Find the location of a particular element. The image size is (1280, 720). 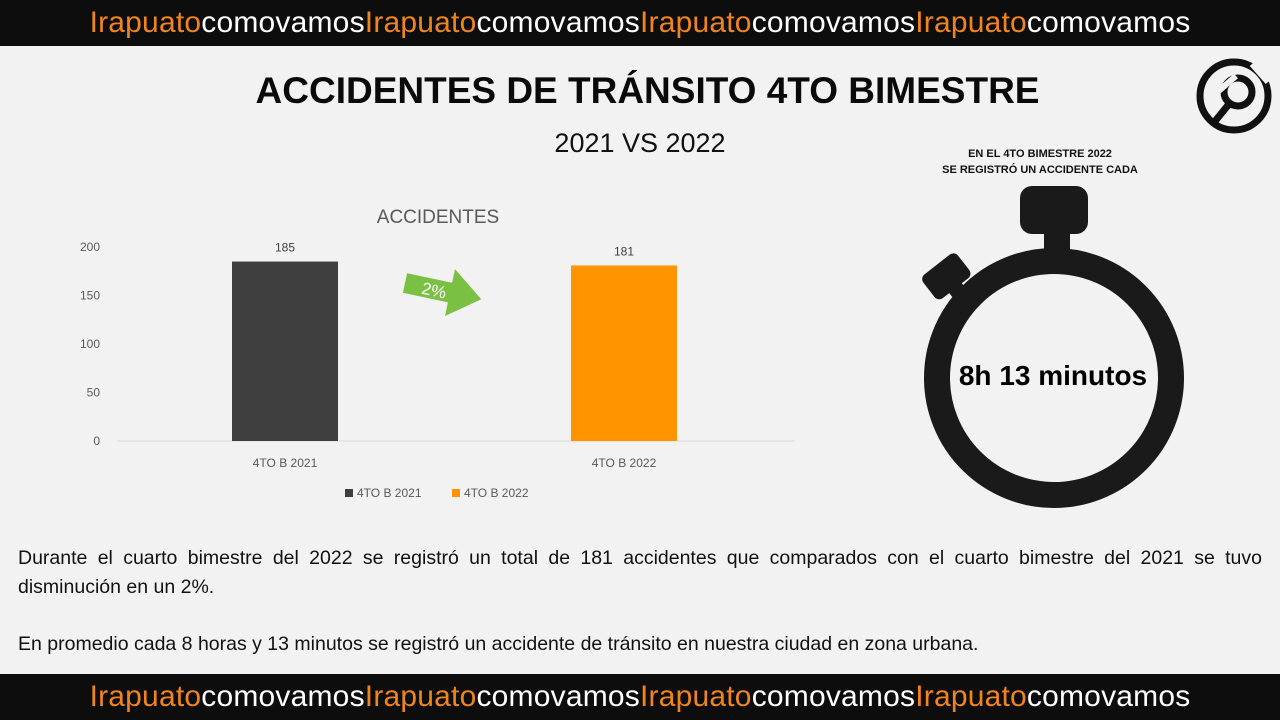

page-title: ACCIDENTES DE TRÁNSITO 4TO BIMESTRE is located at coordinates (647, 90).